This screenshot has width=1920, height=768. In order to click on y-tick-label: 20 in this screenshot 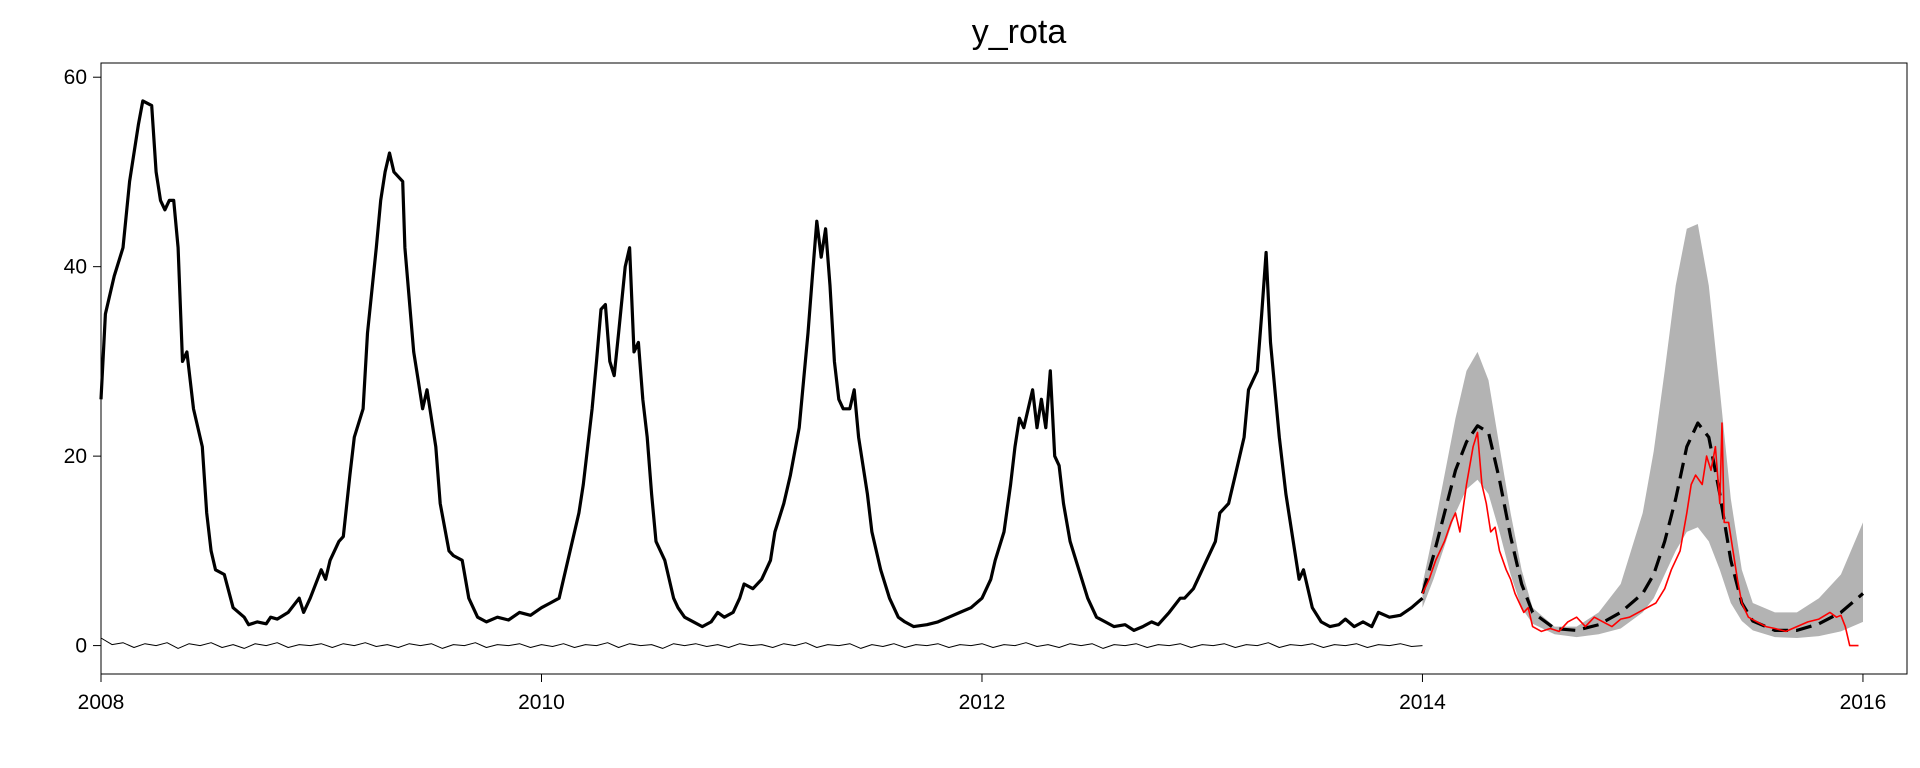, I will do `click(75, 456)`.